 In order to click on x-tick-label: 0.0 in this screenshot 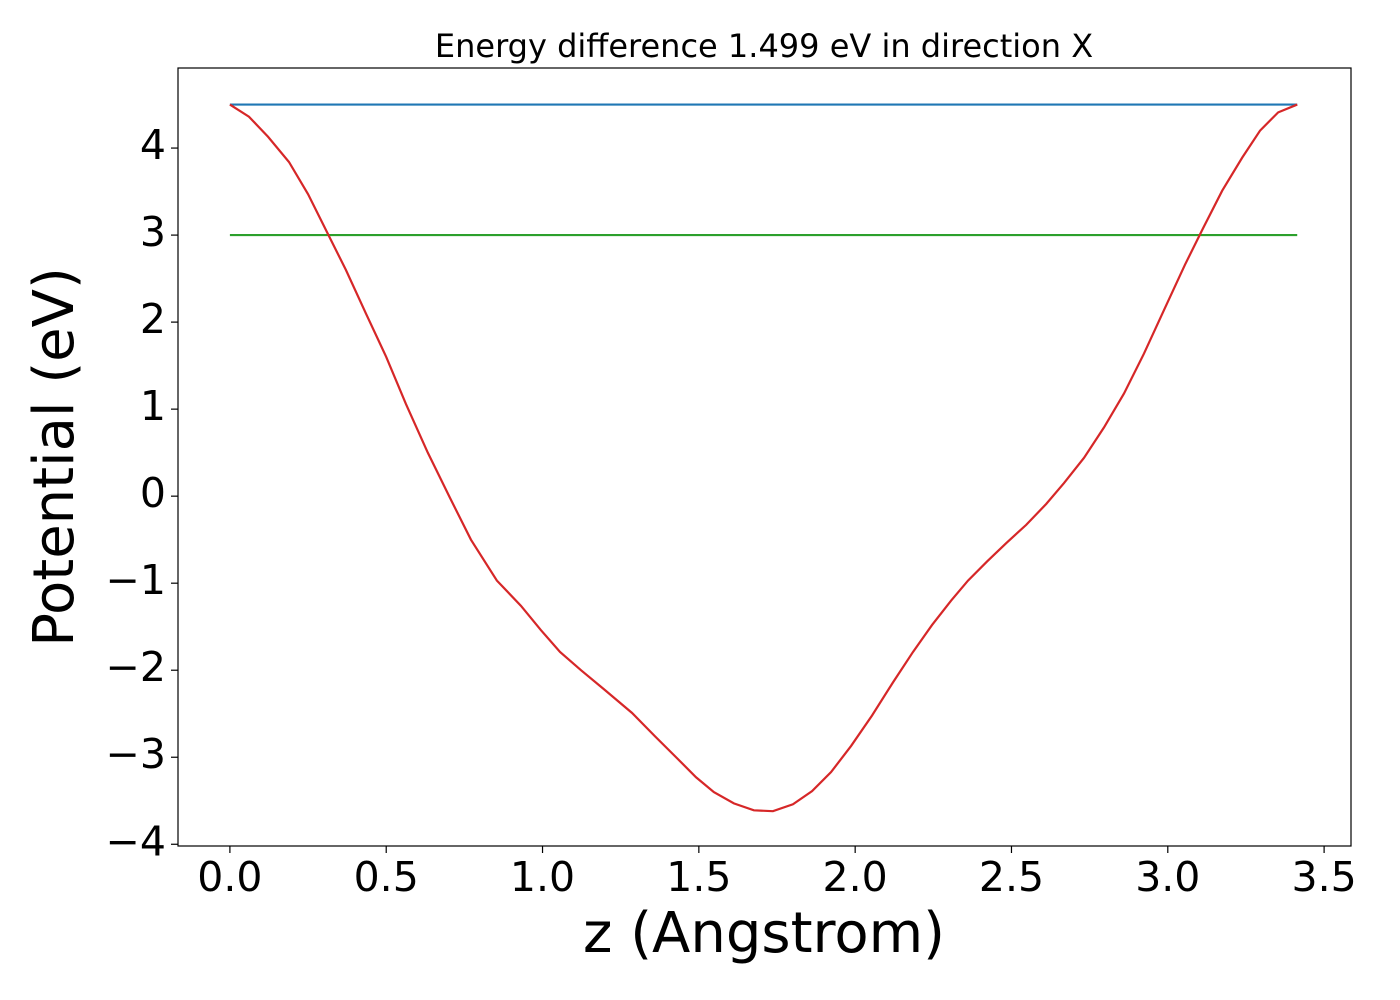, I will do `click(229, 877)`.